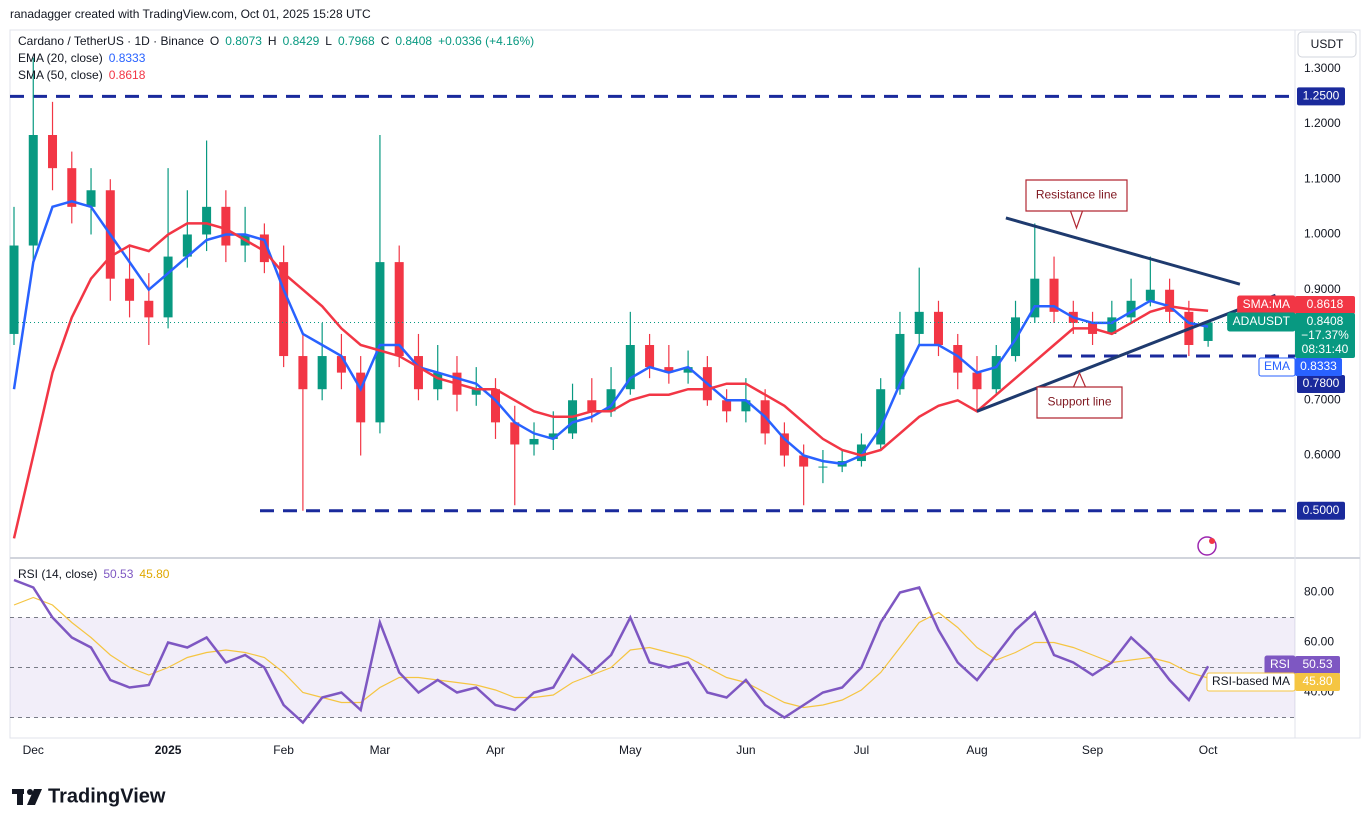 This screenshot has height=826, width=1370. What do you see at coordinates (1322, 123) in the screenshot?
I see `y-tick-label: 1.2000` at bounding box center [1322, 123].